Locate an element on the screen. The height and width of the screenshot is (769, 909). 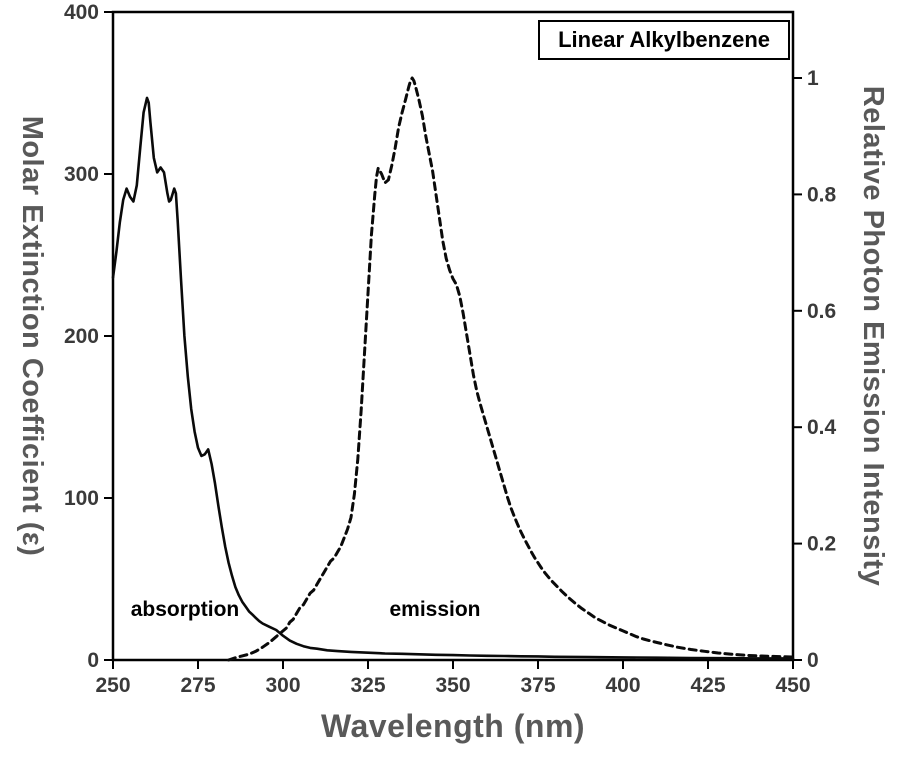
x-tick-label: 350 is located at coordinates (452, 685).